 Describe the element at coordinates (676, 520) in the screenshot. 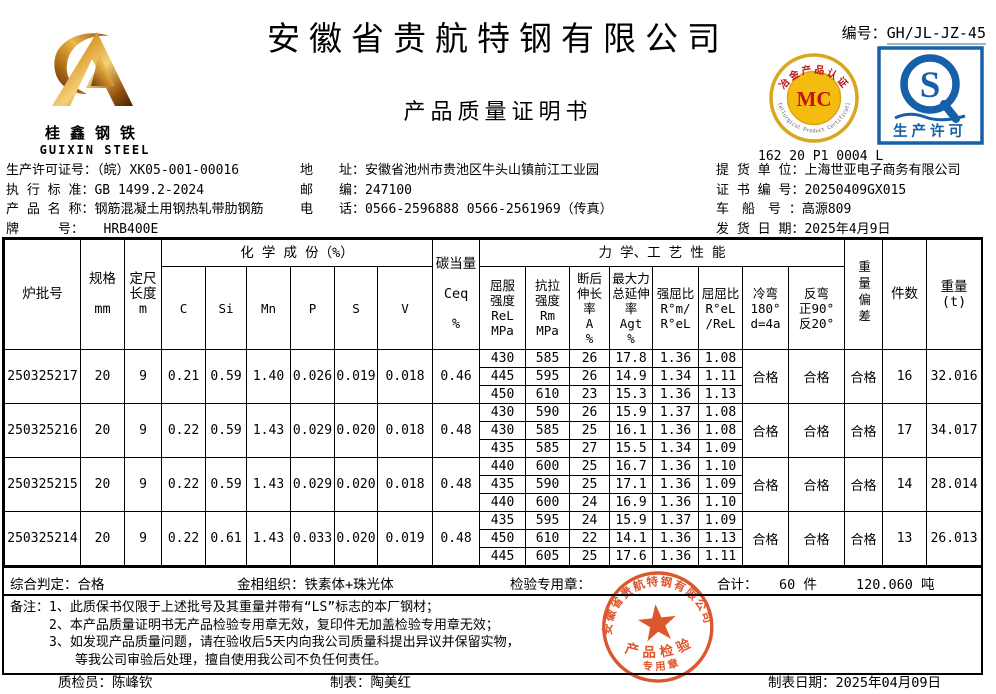

I see `cell: 1.37` at that location.